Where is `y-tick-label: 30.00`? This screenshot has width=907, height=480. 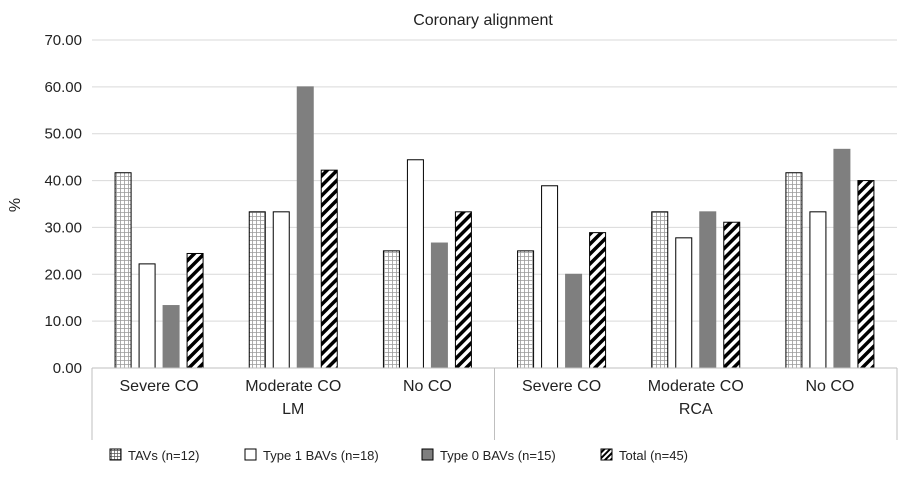 y-tick-label: 30.00 is located at coordinates (63, 227).